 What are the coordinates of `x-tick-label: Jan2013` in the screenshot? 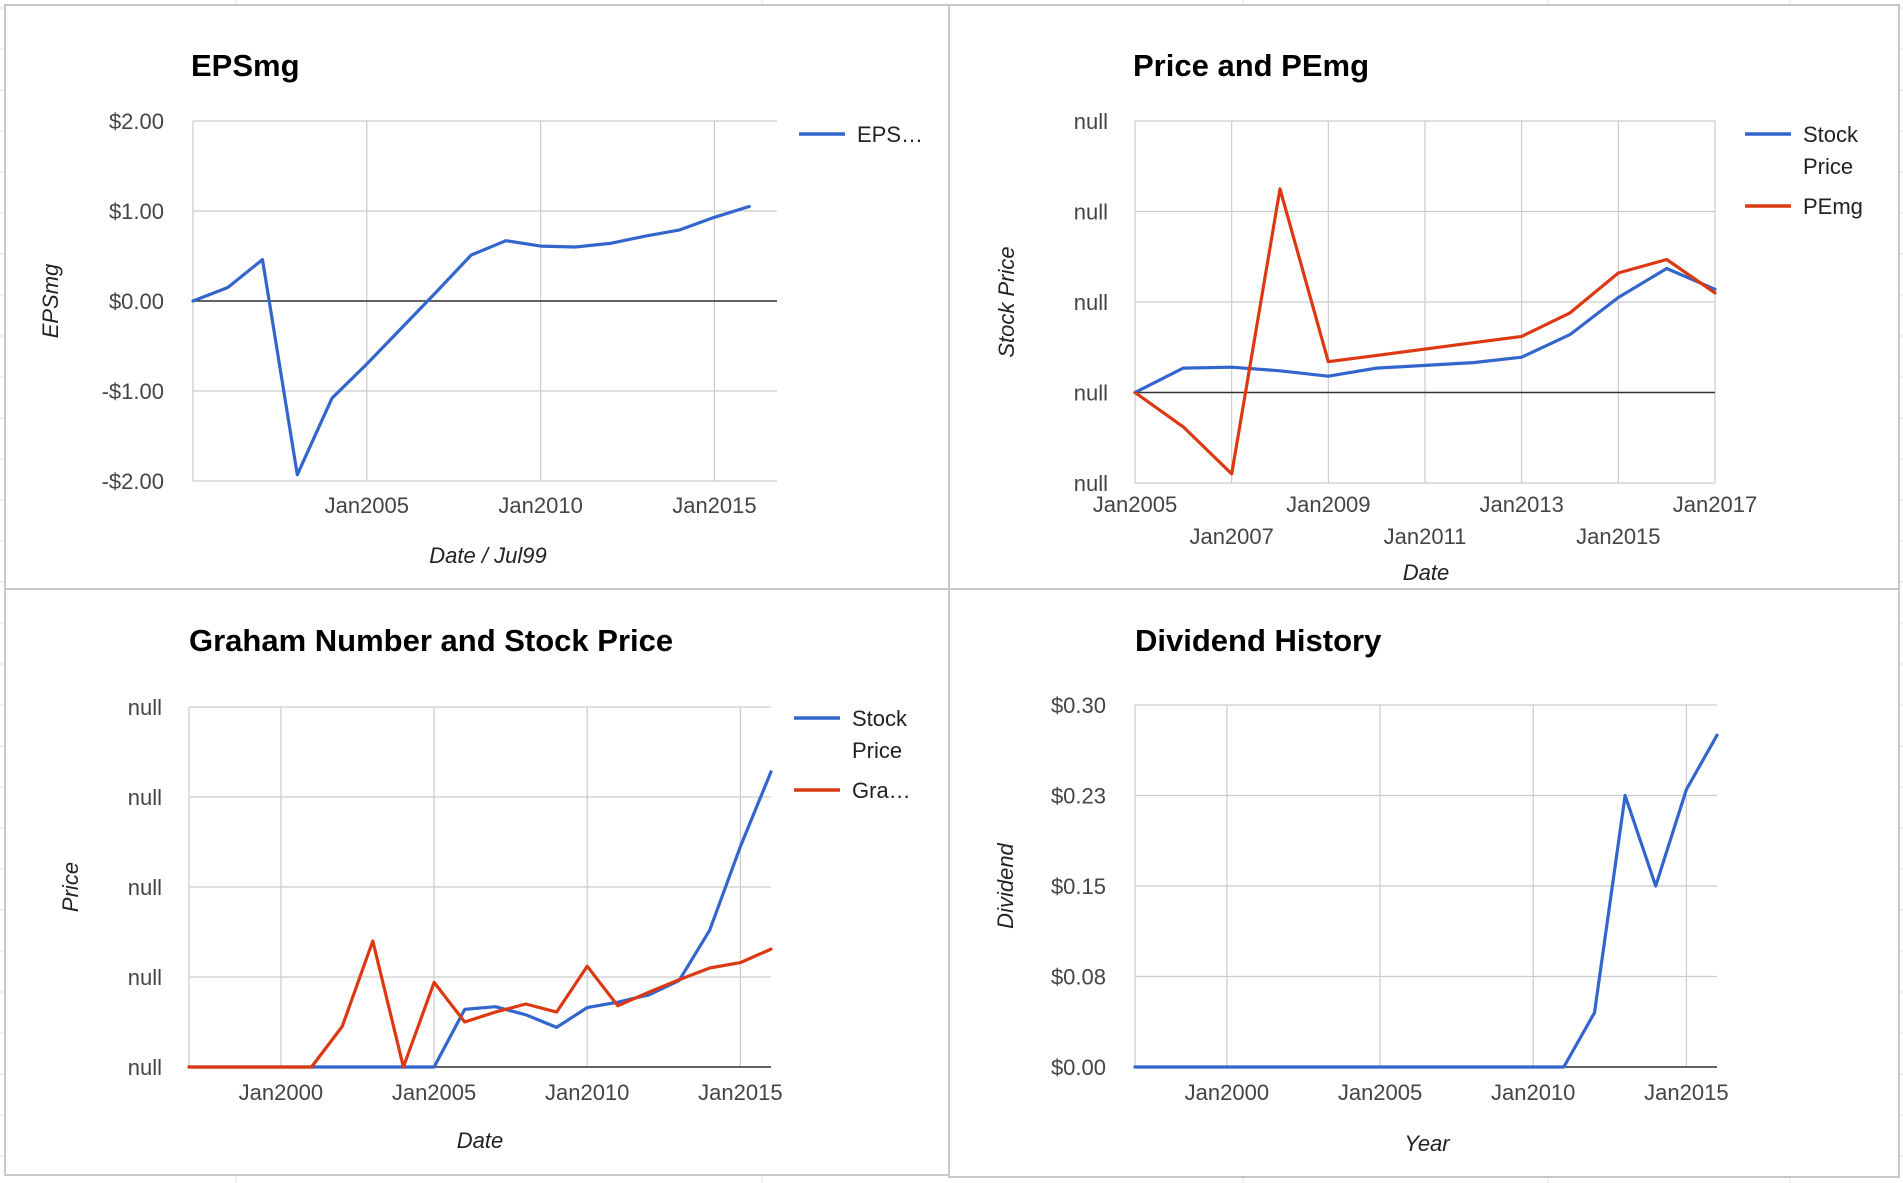 It's located at (1521, 504).